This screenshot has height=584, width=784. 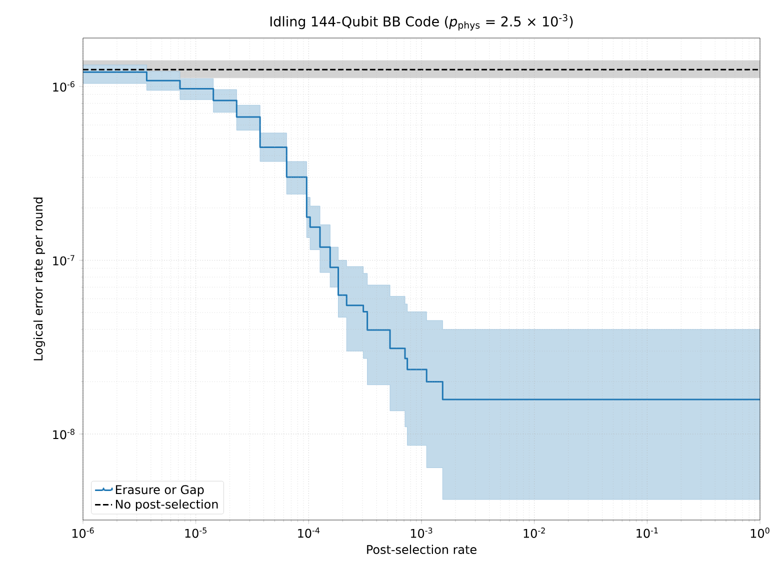 What do you see at coordinates (309, 533) in the screenshot?
I see `x-tick-label: 10$^{-4}$` at bounding box center [309, 533].